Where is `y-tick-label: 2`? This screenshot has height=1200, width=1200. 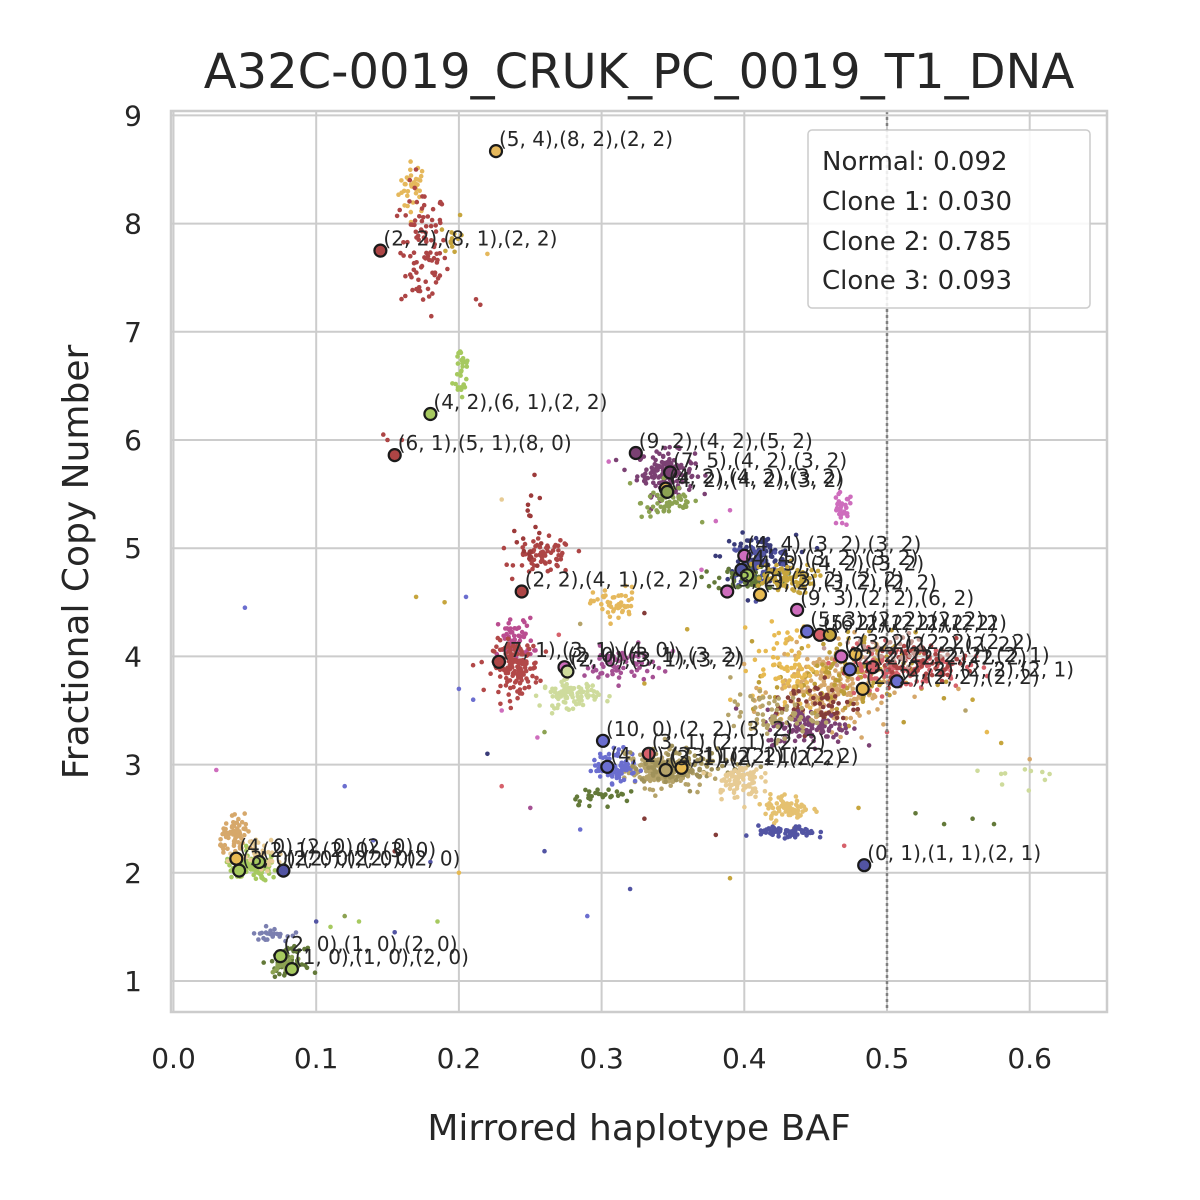
y-tick-label: 2 is located at coordinates (133, 873).